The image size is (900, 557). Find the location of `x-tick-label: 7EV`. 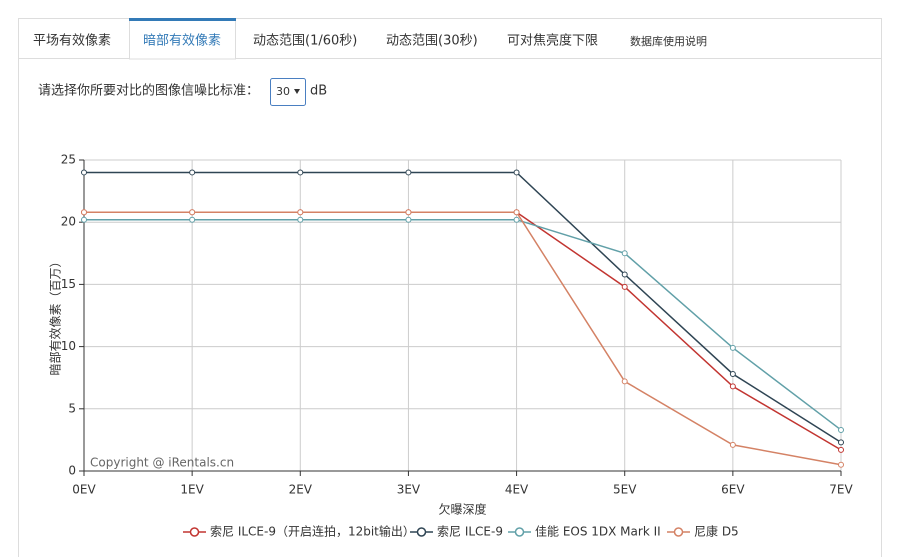

x-tick-label: 7EV is located at coordinates (841, 490).